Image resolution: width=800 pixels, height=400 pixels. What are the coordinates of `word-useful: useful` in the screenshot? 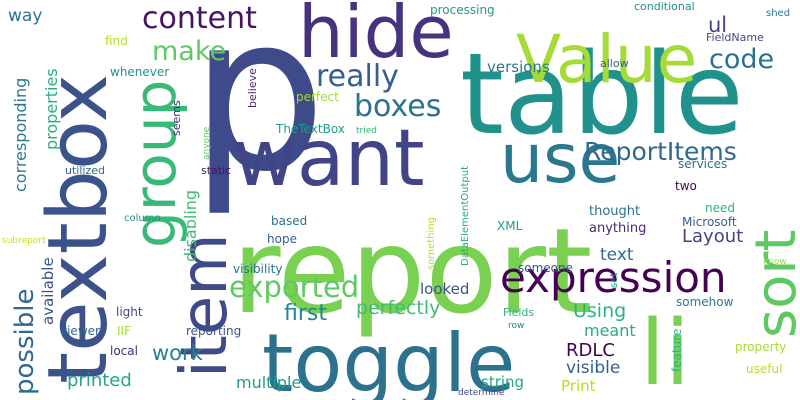 It's located at (764, 369).